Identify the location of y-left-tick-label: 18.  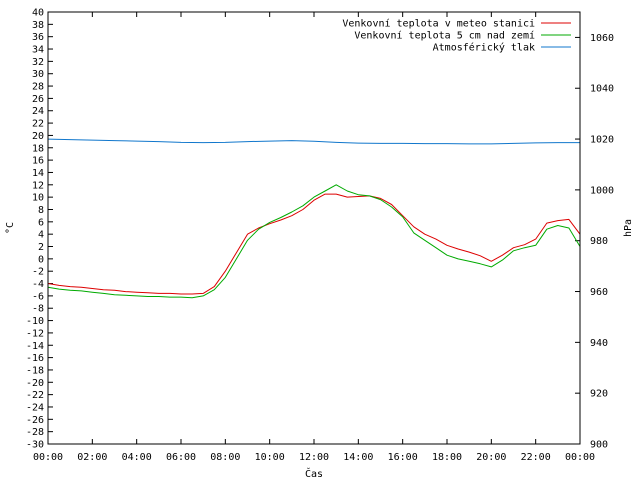
(38, 148).